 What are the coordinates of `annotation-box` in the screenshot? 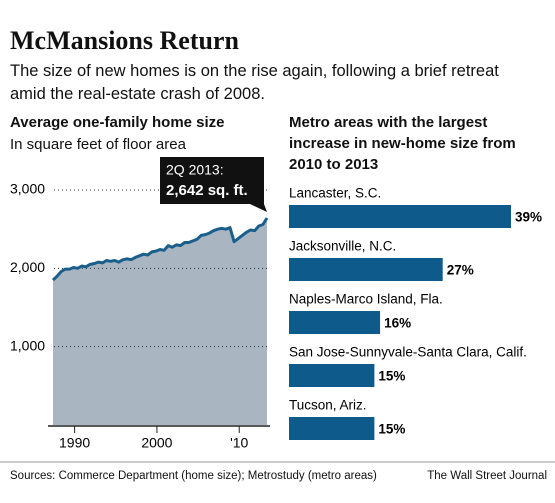 It's located at (212, 180).